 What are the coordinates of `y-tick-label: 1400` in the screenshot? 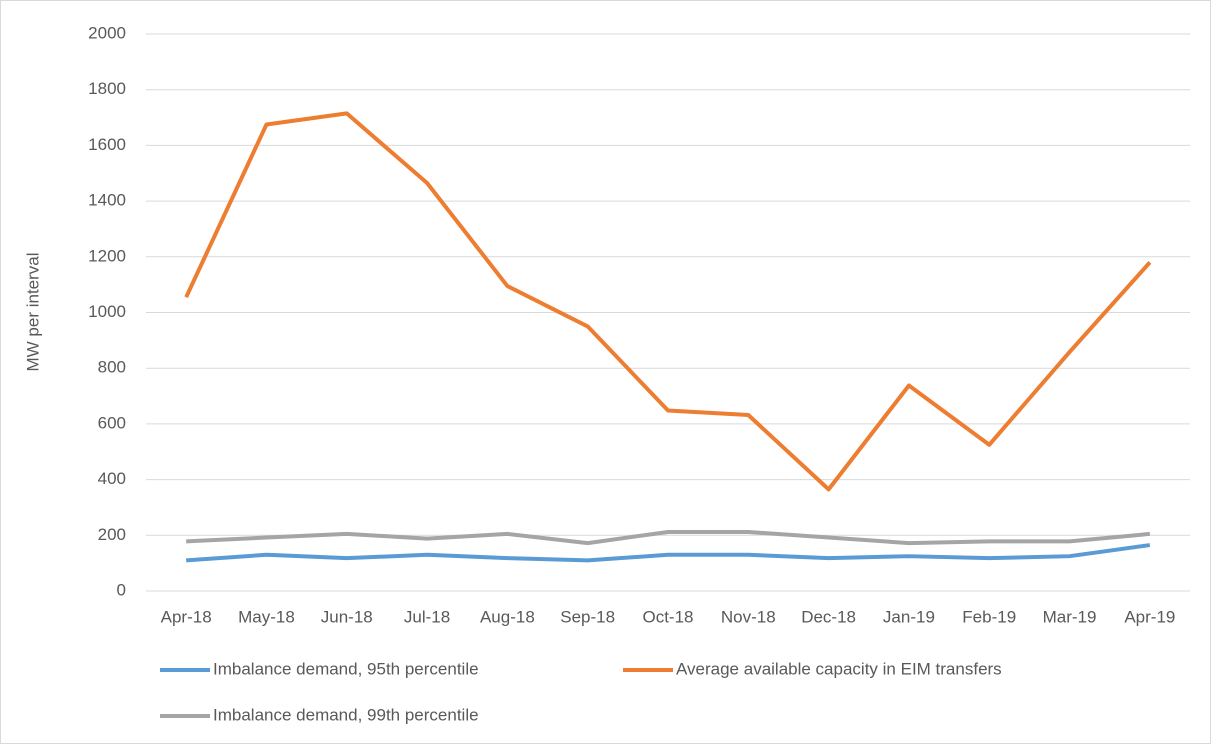 It's located at (107, 200).